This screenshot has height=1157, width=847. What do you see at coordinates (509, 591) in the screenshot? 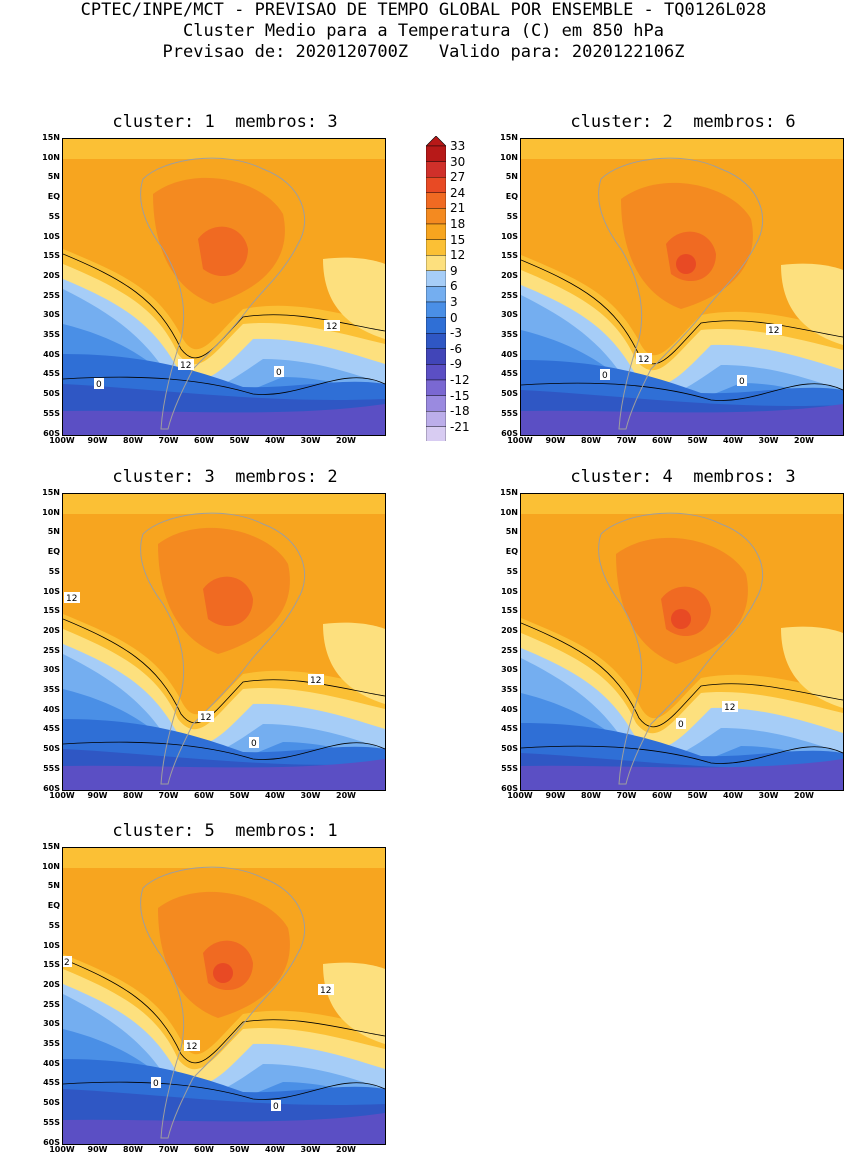
I see `lat-tick-label: 10S` at bounding box center [509, 591].